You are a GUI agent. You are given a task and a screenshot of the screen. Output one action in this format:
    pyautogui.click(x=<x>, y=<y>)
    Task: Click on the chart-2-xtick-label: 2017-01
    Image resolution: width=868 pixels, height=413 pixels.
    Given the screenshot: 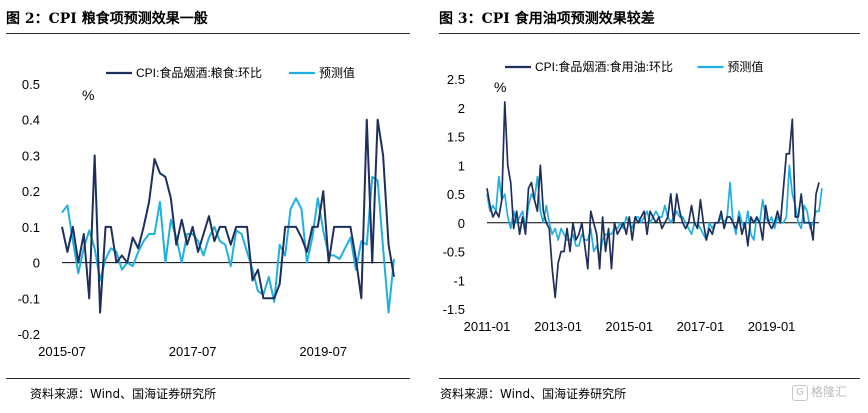 What is the action you would take?
    pyautogui.click(x=701, y=326)
    